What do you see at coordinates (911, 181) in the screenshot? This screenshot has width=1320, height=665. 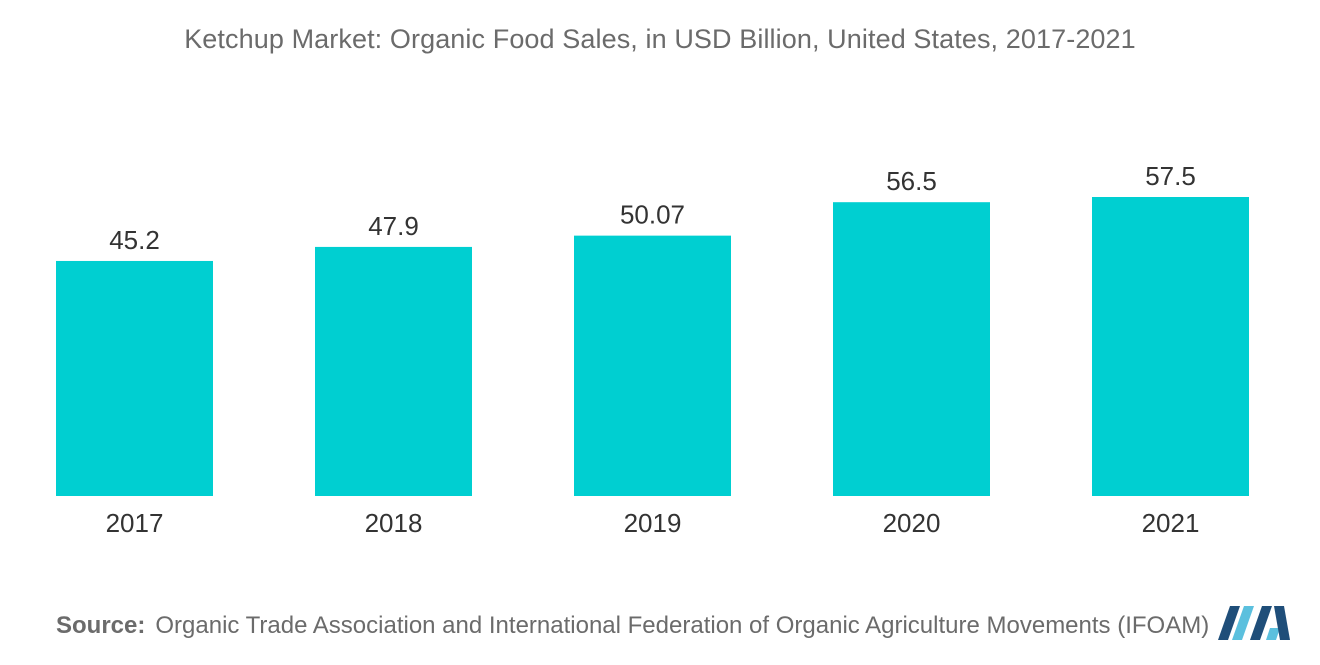 I see `value-label-2020: 56.5` at bounding box center [911, 181].